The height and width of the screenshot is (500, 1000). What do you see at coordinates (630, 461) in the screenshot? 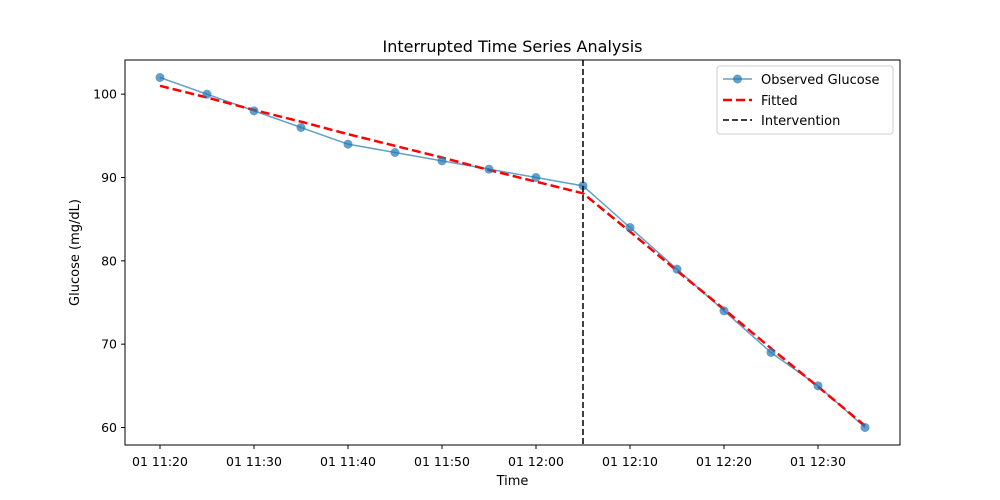
I see `x-tick-label: 01 12:10` at bounding box center [630, 461].